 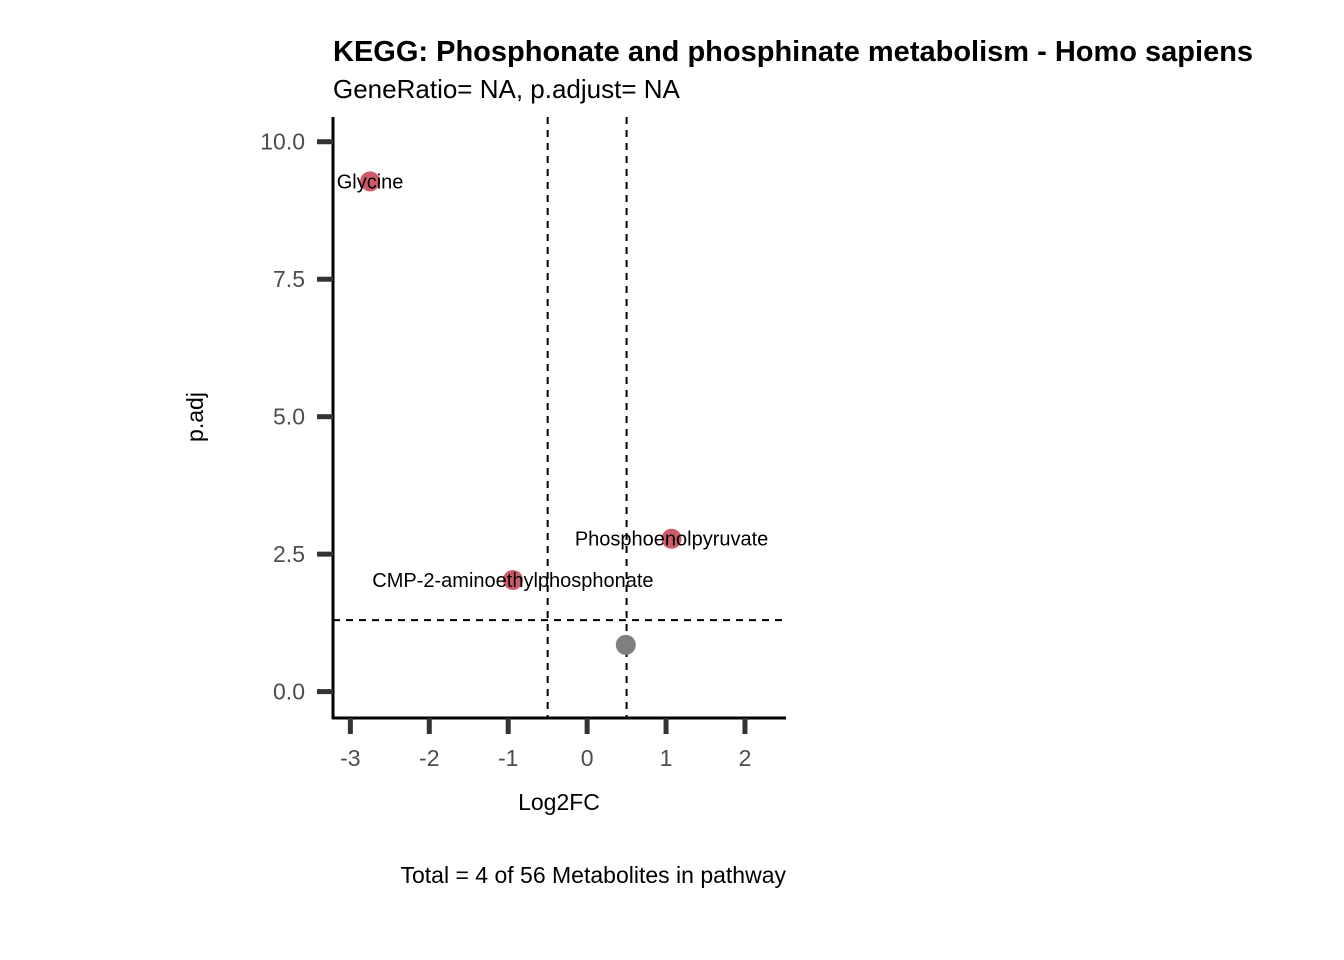 I want to click on y-tick-label-4: 10.0, so click(x=282, y=142).